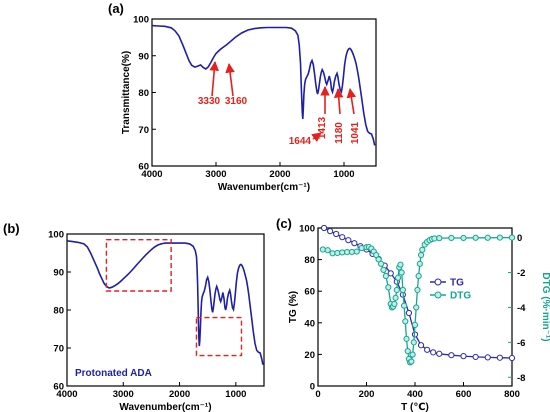  I want to click on panel-c-x-tick-label: 0, so click(317, 394).